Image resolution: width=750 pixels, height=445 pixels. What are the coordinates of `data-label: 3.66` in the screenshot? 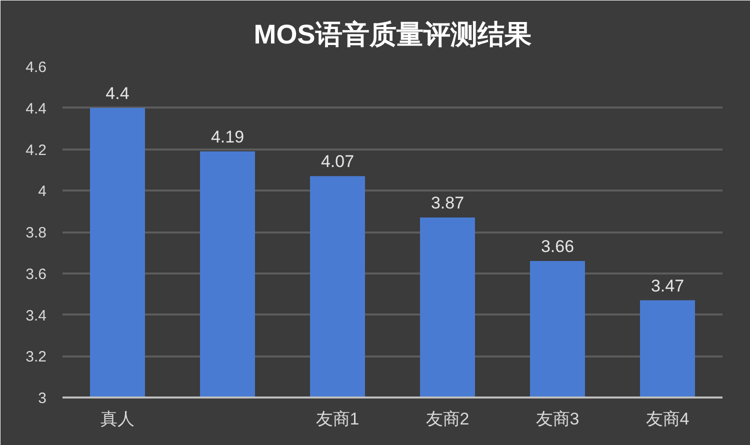 It's located at (557, 246).